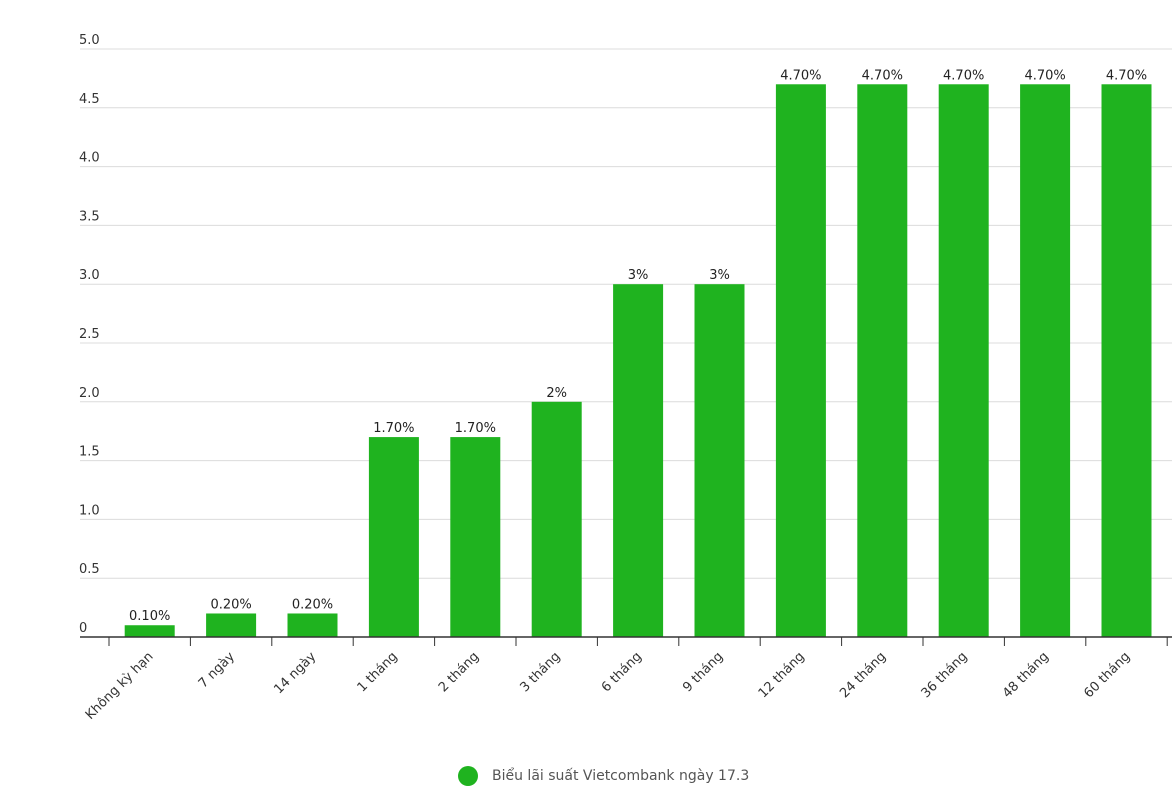  Describe the element at coordinates (89, 158) in the screenshot. I see `y-tick-label: 4.0` at that location.